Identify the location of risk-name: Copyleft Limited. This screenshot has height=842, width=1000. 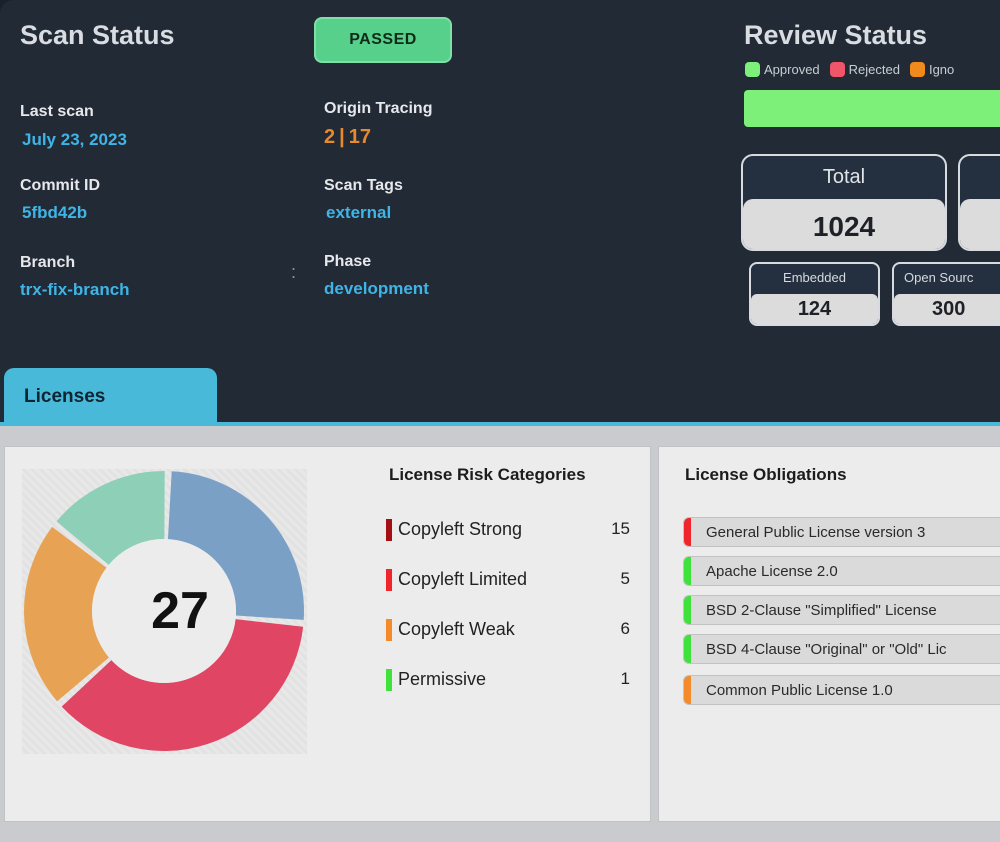
(463, 579).